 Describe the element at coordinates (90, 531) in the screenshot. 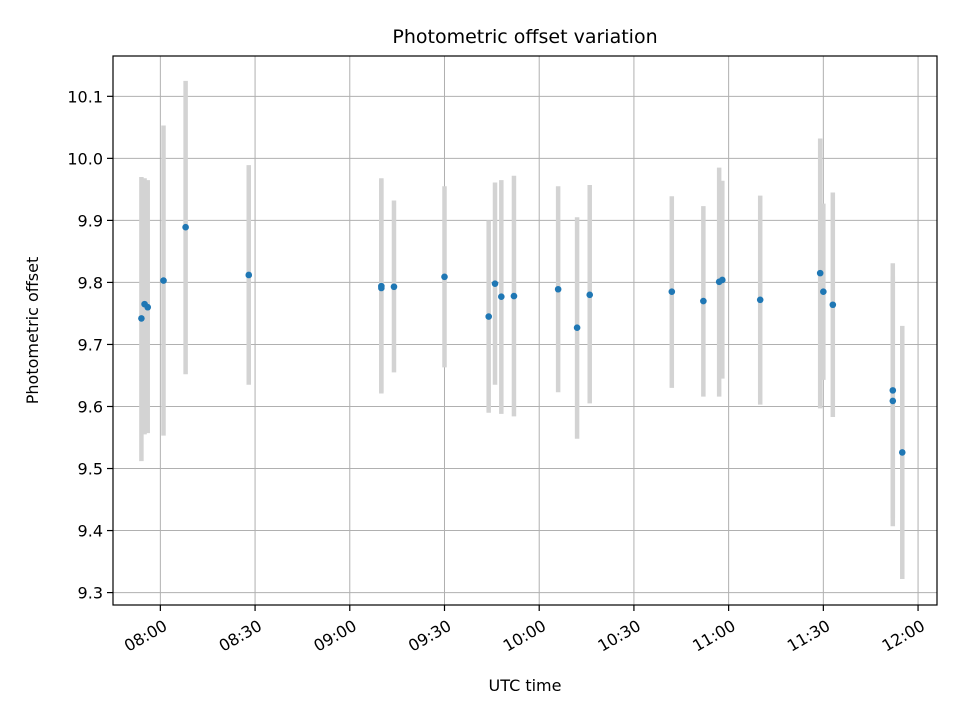

I see `y-tick-label: 9.4` at that location.